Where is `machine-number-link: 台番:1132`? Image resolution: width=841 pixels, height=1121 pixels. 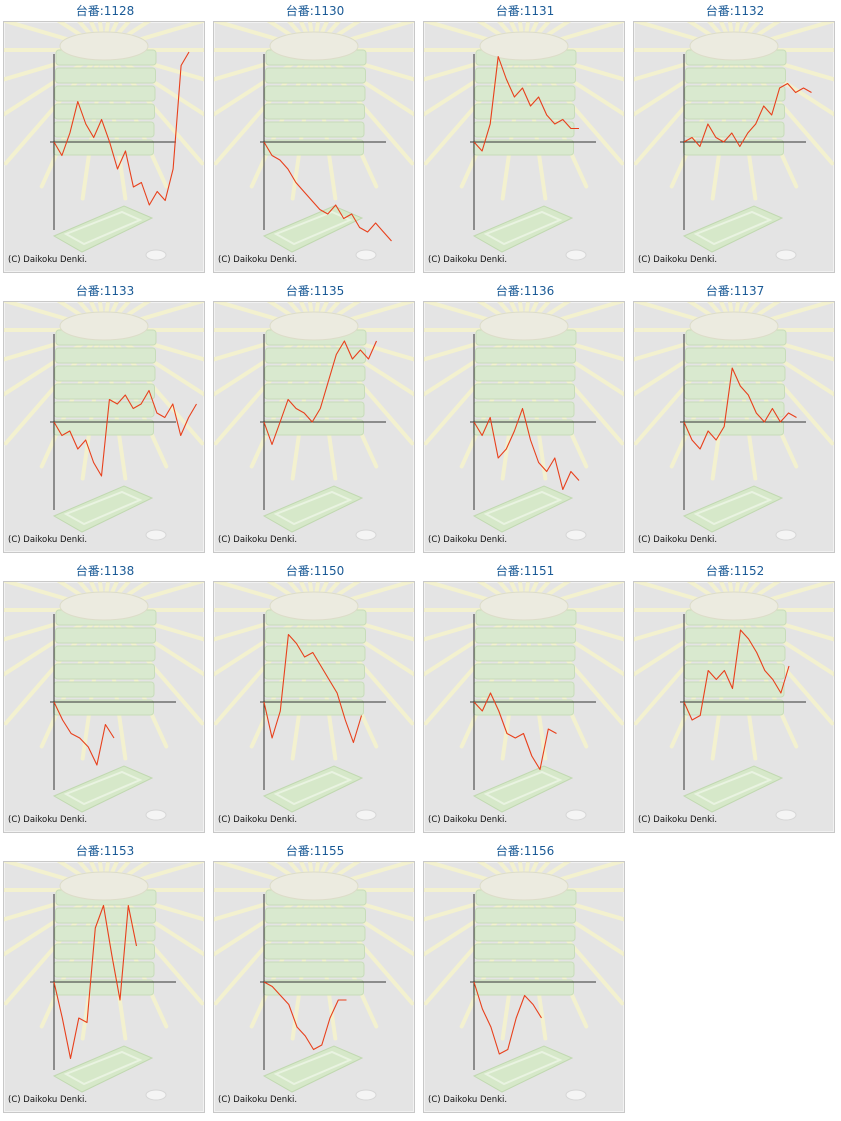 machine-number-link: 台番:1132 is located at coordinates (735, 11).